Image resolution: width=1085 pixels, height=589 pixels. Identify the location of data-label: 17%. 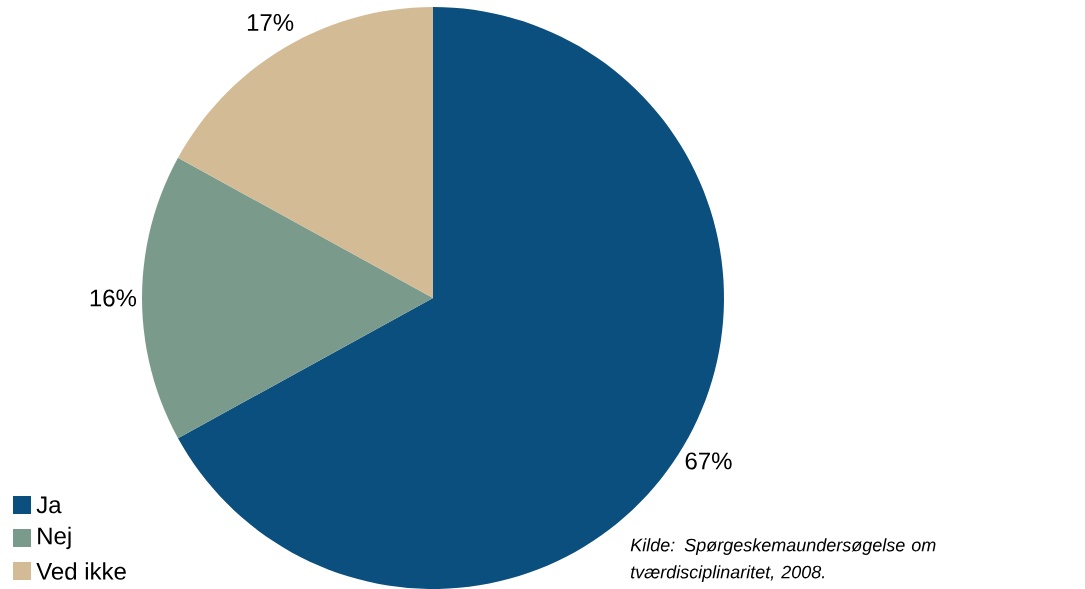
(270, 22).